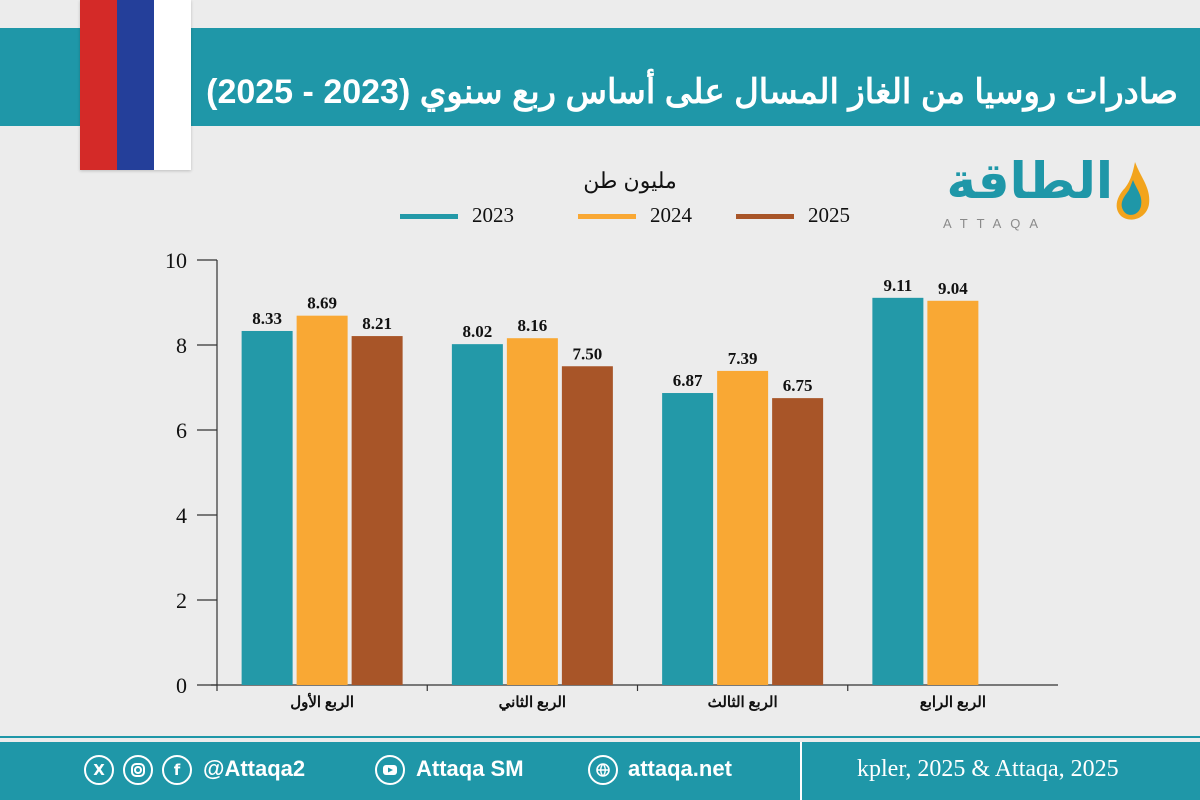 The height and width of the screenshot is (800, 1200). Describe the element at coordinates (743, 703) in the screenshot. I see `x-tick-label: الربع الثالث` at that location.